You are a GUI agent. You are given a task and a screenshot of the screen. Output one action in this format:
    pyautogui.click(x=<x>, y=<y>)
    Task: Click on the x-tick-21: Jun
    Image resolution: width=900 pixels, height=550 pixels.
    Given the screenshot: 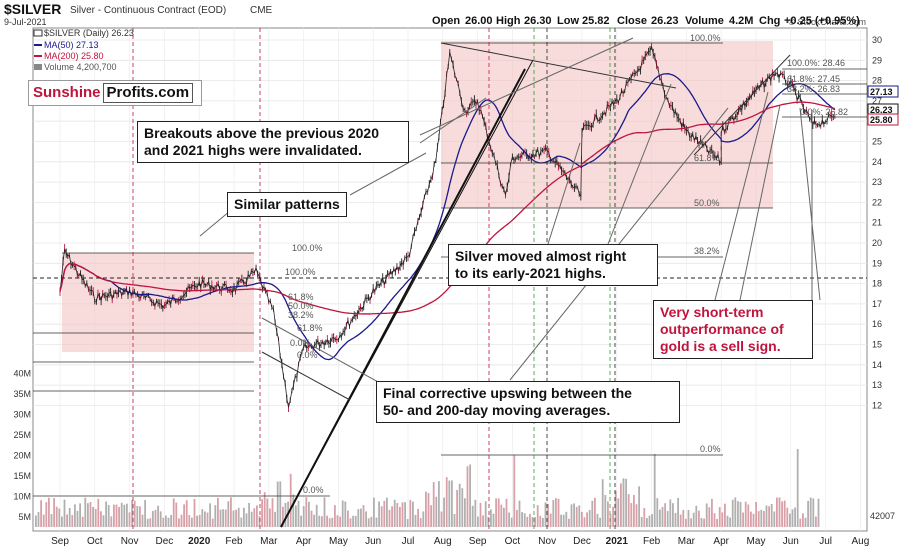 What is the action you would take?
    pyautogui.click(x=791, y=541)
    